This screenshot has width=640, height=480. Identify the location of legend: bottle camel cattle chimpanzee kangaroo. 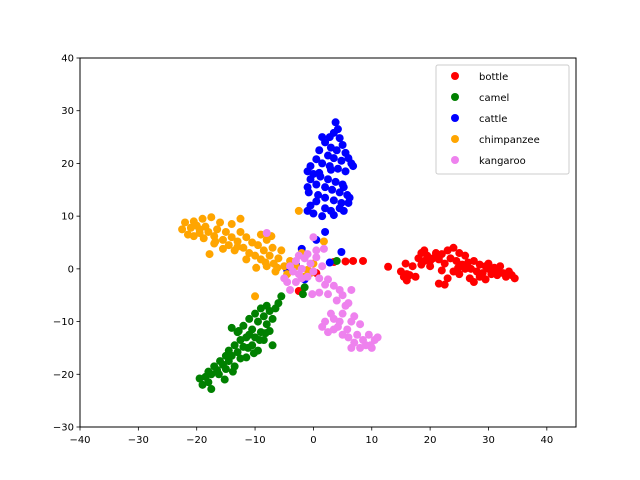
(502, 119).